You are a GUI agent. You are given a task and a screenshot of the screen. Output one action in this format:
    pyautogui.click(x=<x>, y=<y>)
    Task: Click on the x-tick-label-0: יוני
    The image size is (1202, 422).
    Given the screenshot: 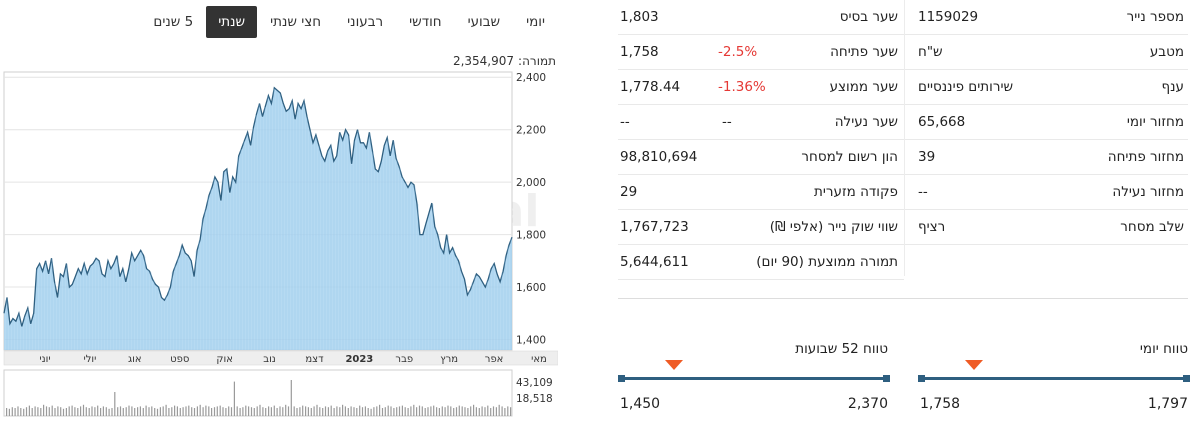 What is the action you would take?
    pyautogui.click(x=44, y=359)
    